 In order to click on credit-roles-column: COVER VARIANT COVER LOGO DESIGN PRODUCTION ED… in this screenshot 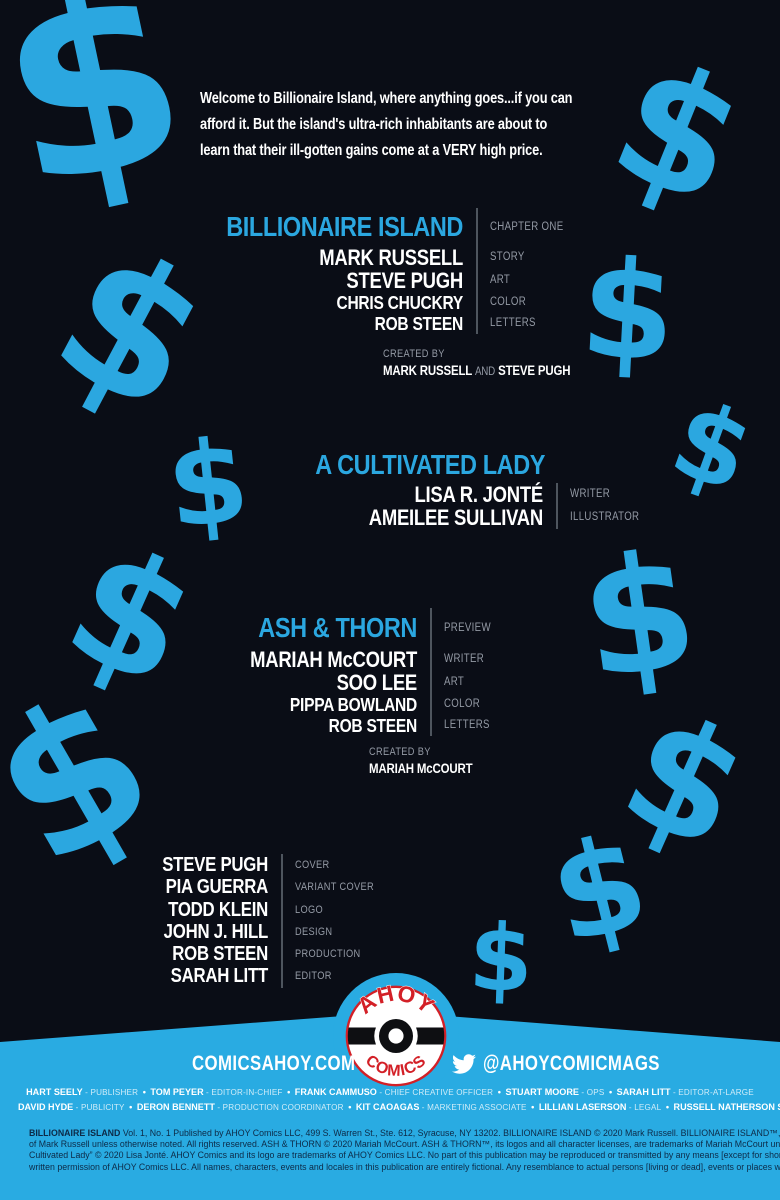, I will do `click(335, 921)`.